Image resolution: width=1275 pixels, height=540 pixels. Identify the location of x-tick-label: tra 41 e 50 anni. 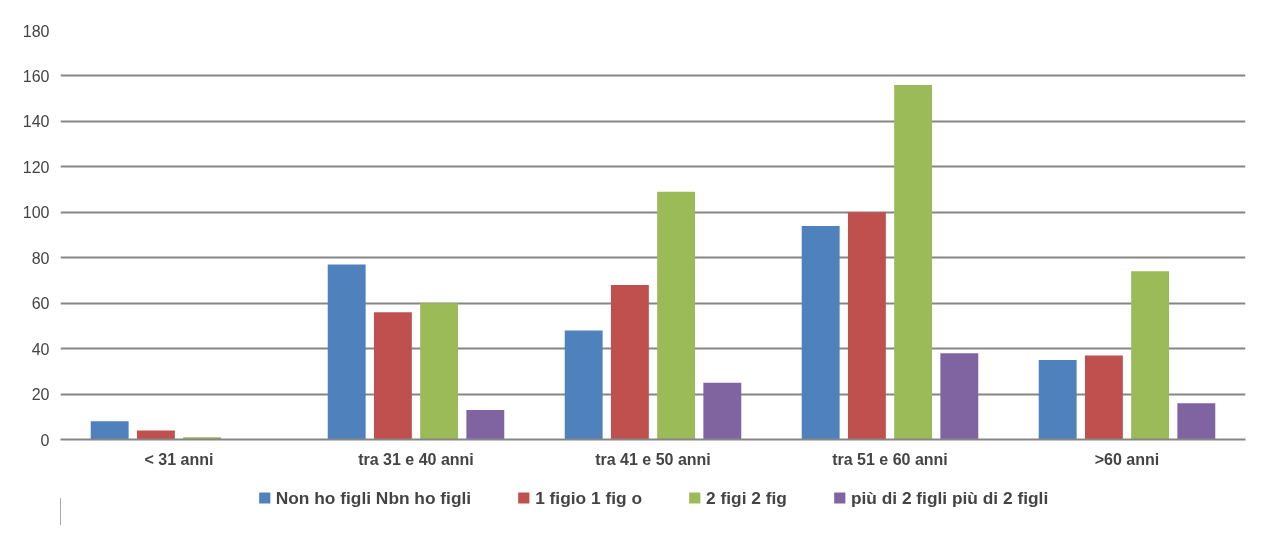
(653, 459).